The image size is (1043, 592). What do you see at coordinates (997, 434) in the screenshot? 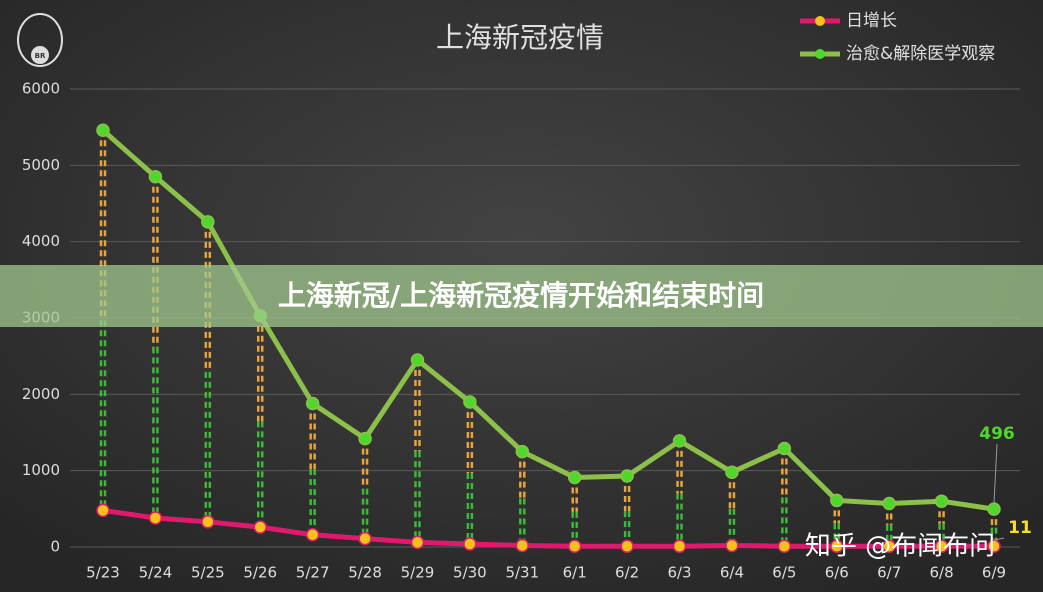
I see `data-label: 496` at bounding box center [997, 434].